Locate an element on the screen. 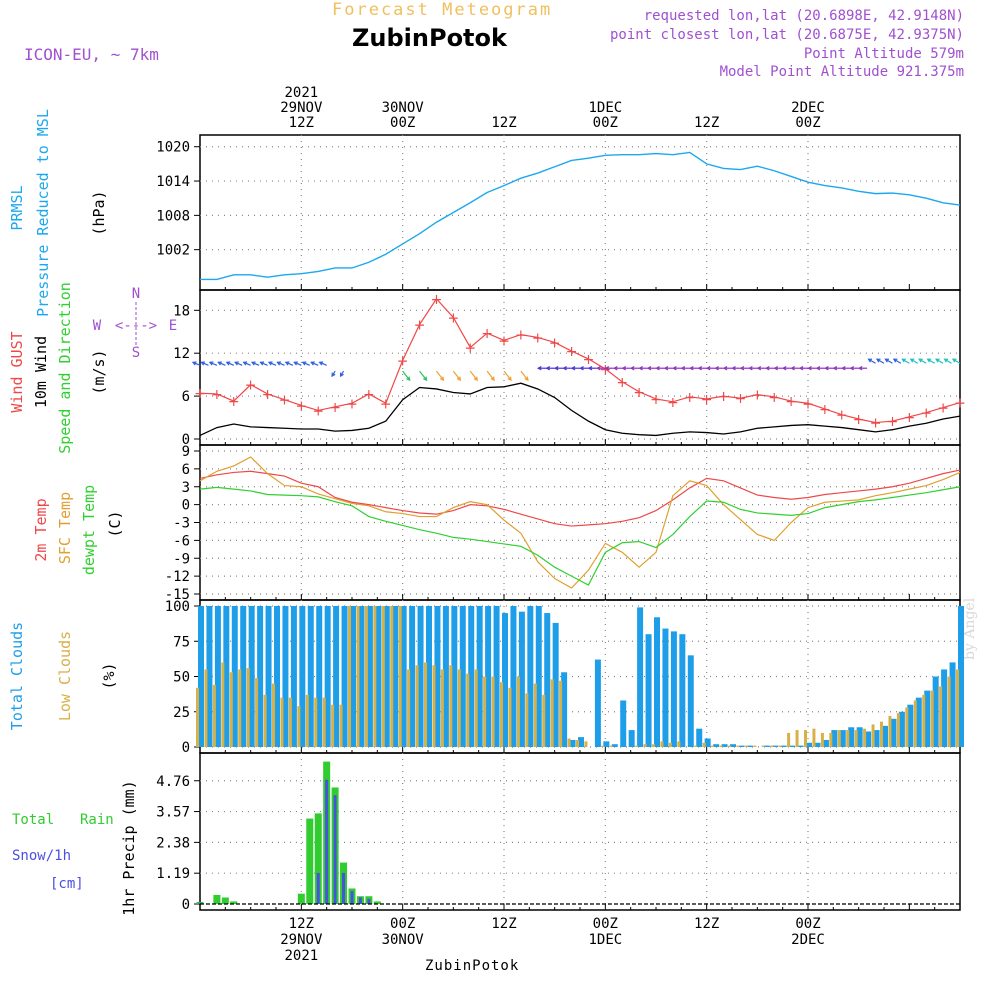  bottom-time-label: 30NOV is located at coordinates (403, 940).